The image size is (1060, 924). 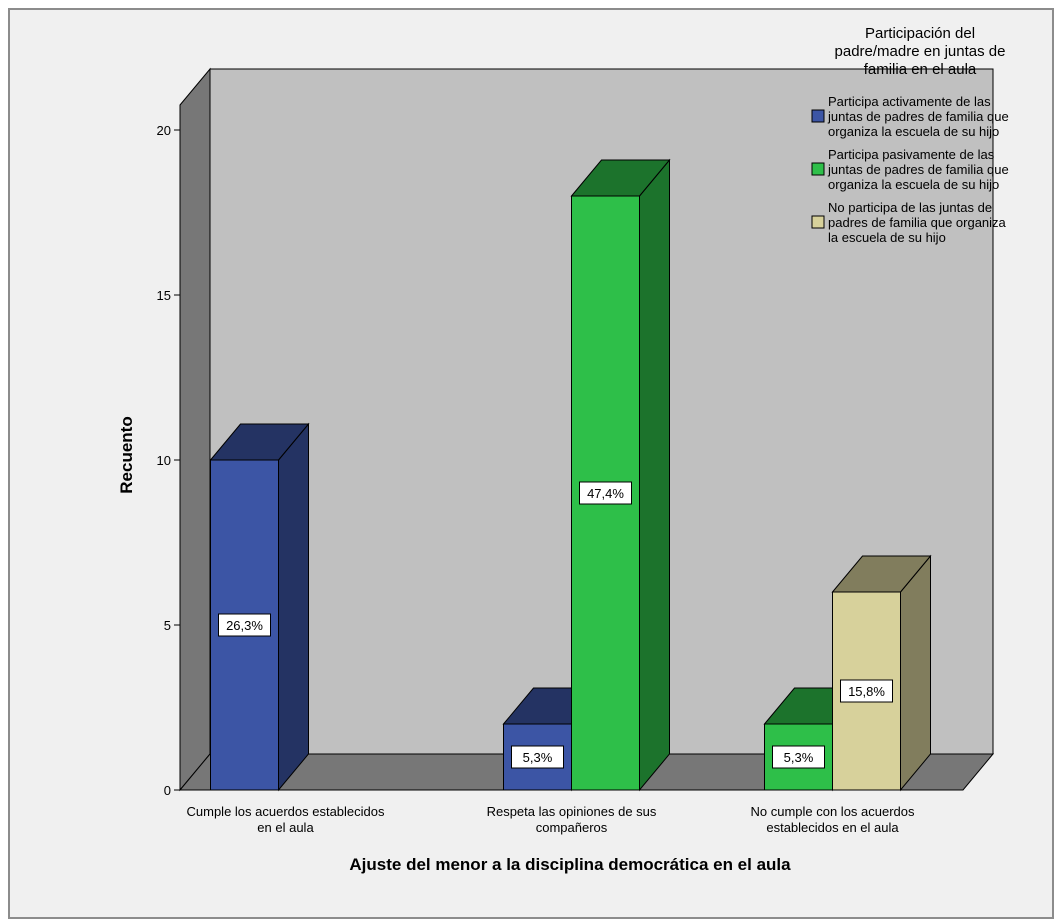 I want to click on legend-entry: Participa activamente de las, so click(x=909, y=101).